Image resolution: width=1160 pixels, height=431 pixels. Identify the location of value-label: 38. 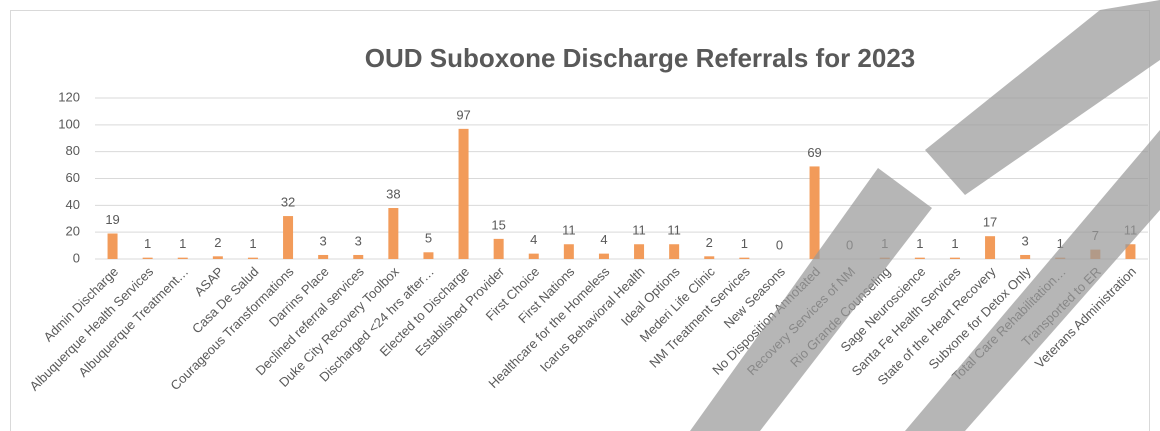
(393, 193).